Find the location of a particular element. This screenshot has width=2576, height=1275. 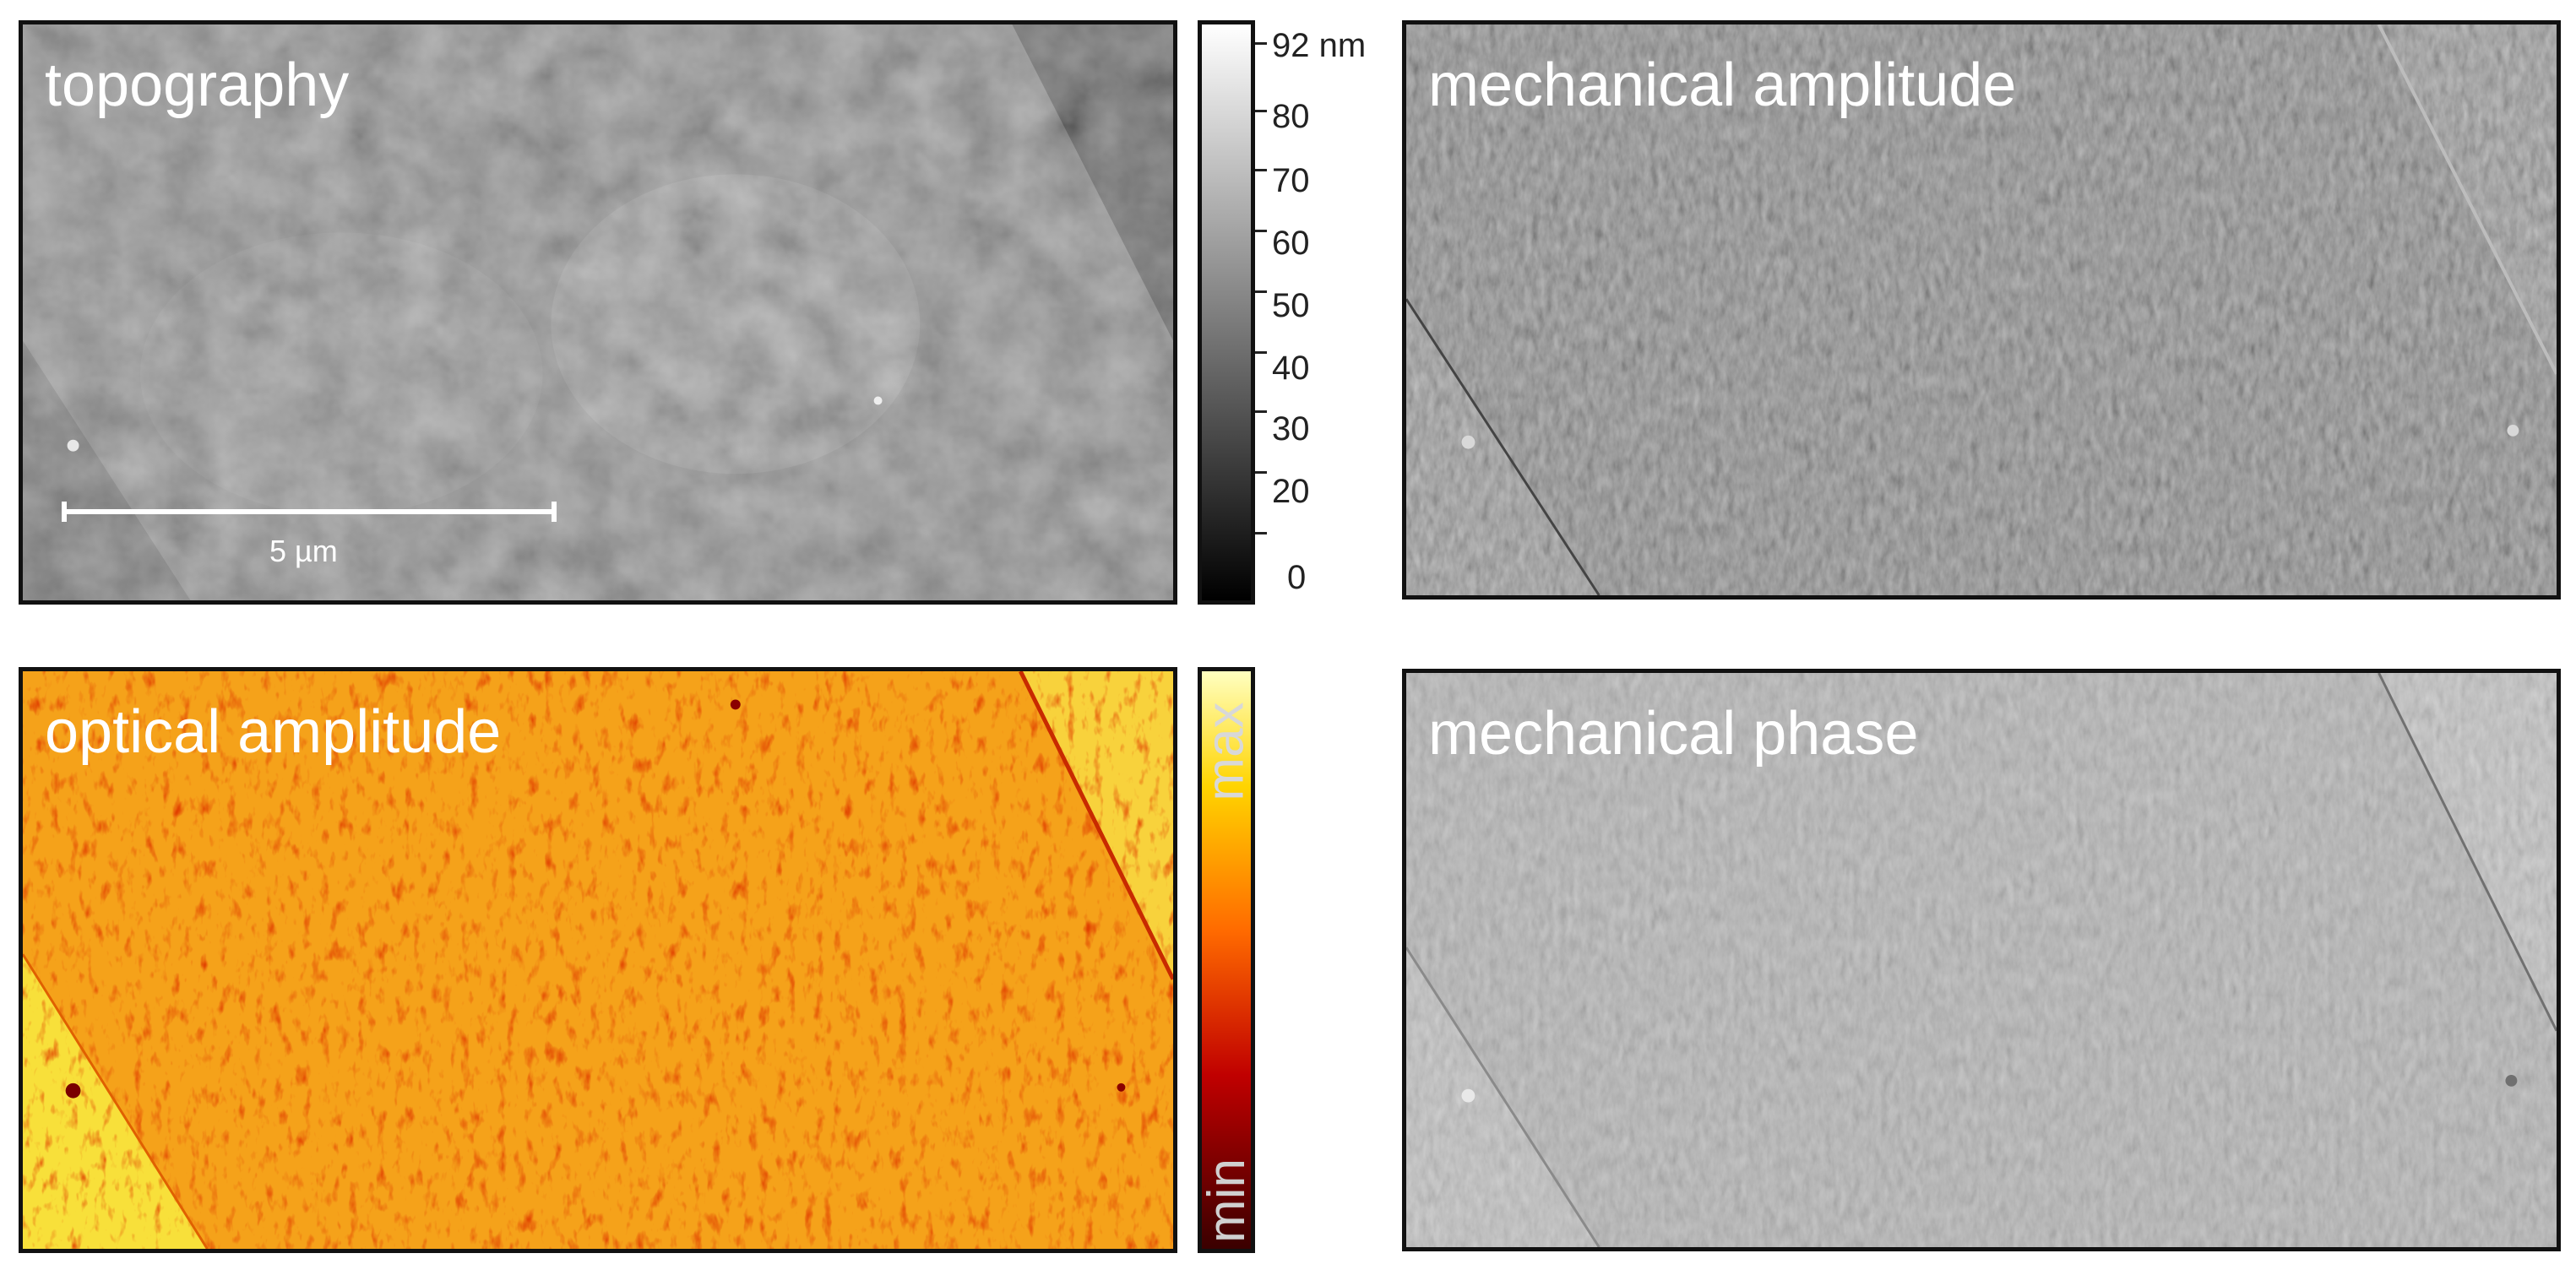

height-tick-40: 40 is located at coordinates (1291, 368).